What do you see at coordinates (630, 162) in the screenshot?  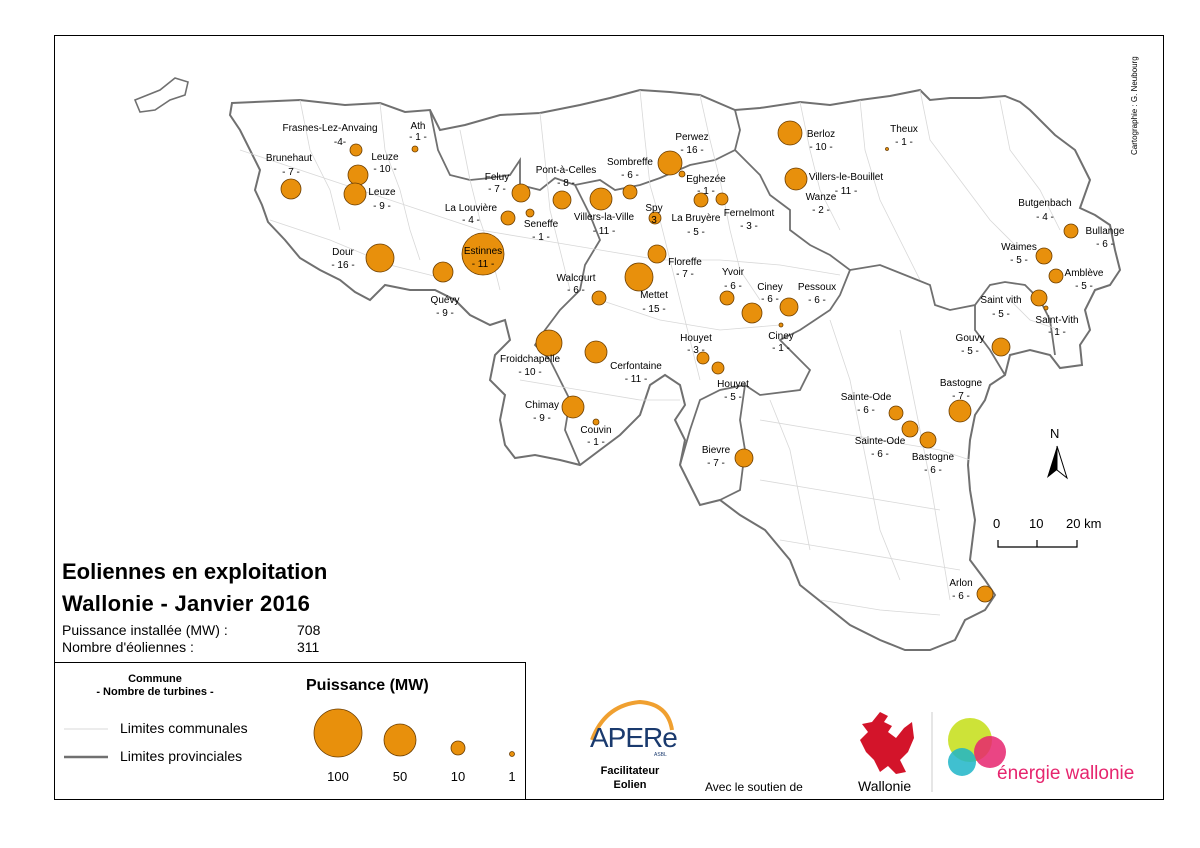 I see `commune-name: Sombreffe` at bounding box center [630, 162].